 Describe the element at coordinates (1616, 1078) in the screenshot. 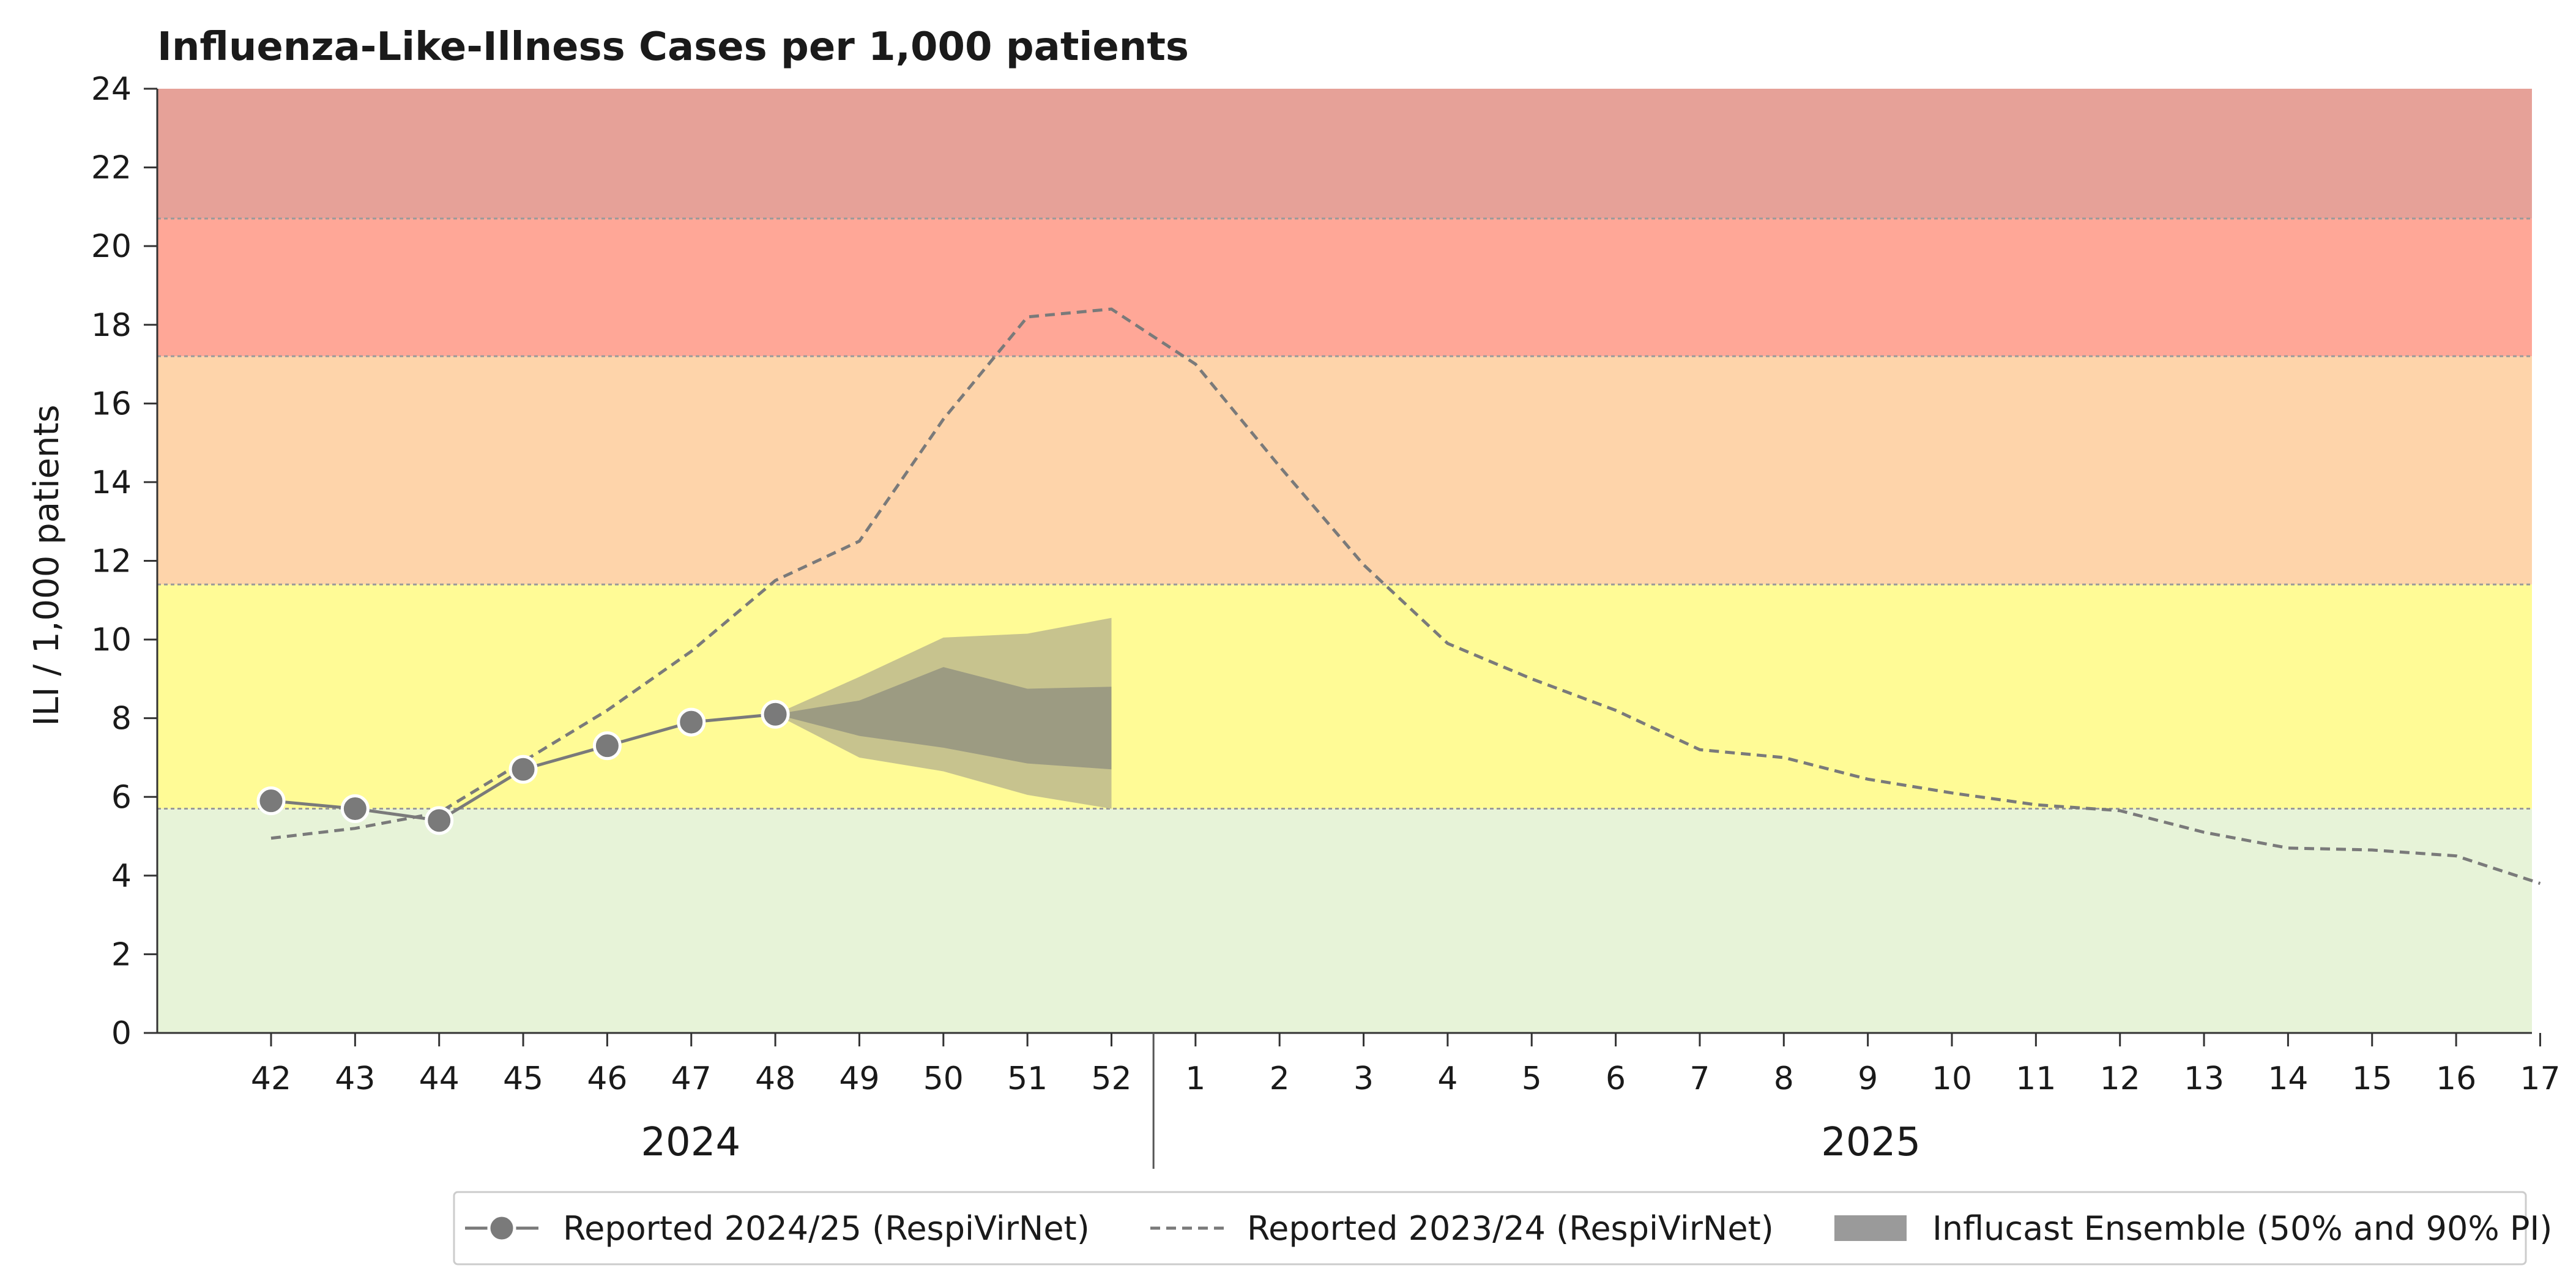

I see `x-tick-label: 6` at that location.